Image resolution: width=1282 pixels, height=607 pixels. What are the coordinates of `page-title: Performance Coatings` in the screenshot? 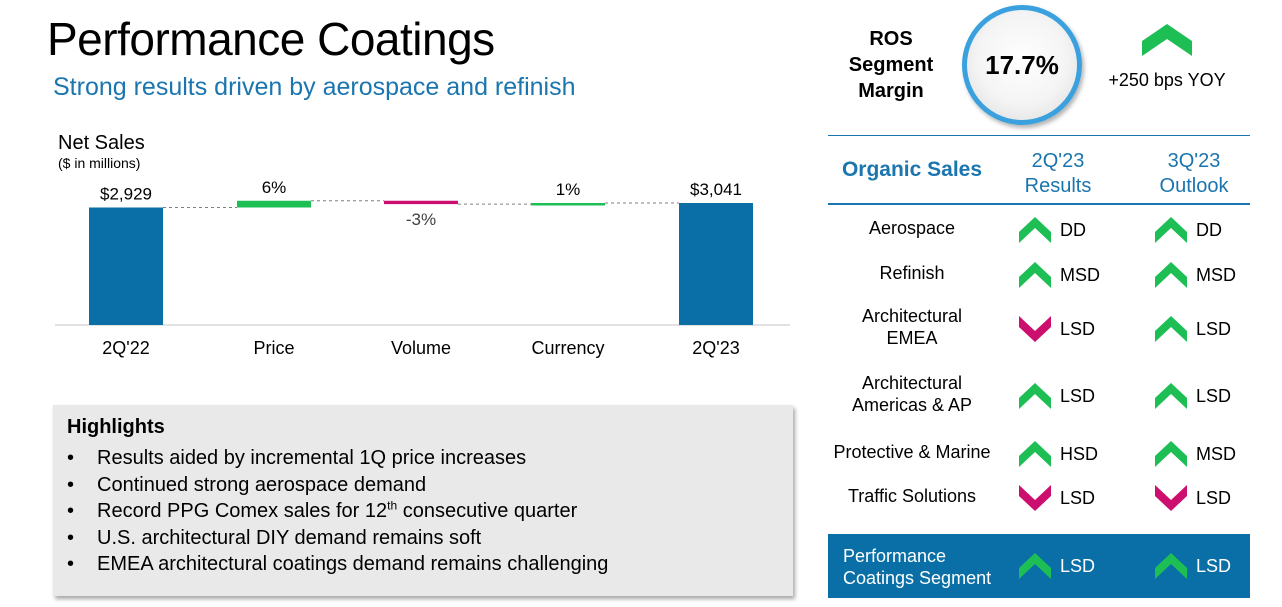 It's located at (271, 39).